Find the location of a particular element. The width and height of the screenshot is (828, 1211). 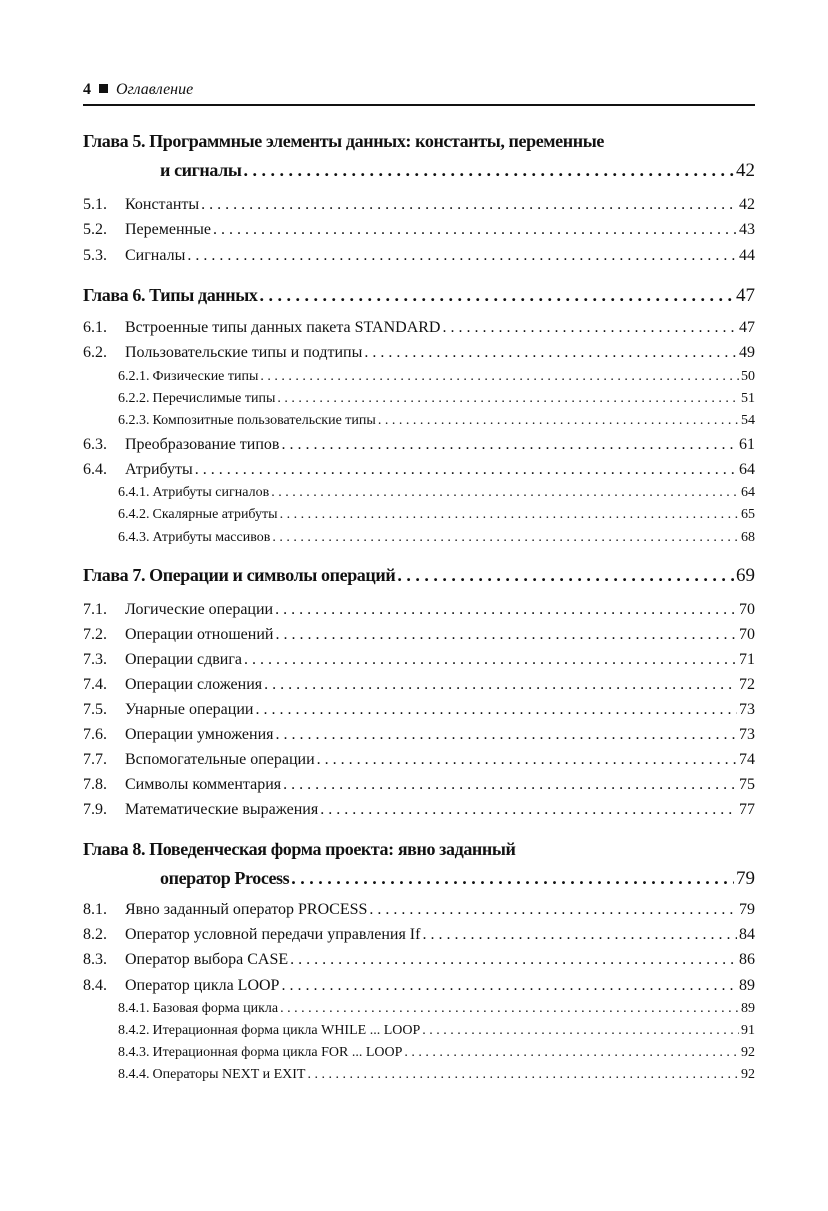

section-title: Скалярные атрибуты is located at coordinates (215, 514).